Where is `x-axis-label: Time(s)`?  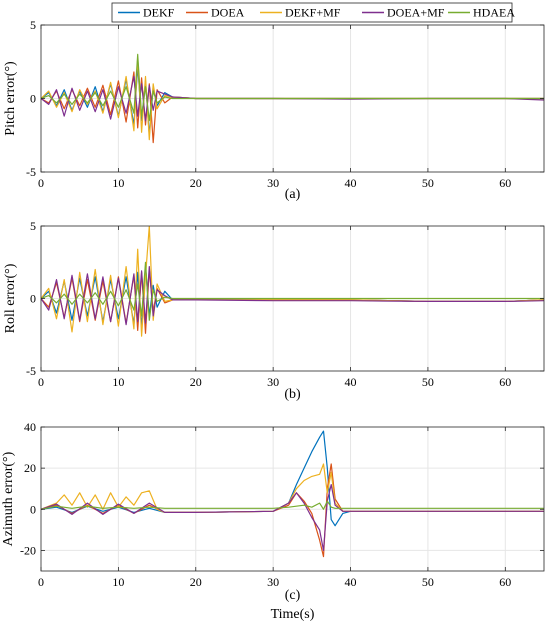
x-axis-label: Time(s) is located at coordinates (293, 614).